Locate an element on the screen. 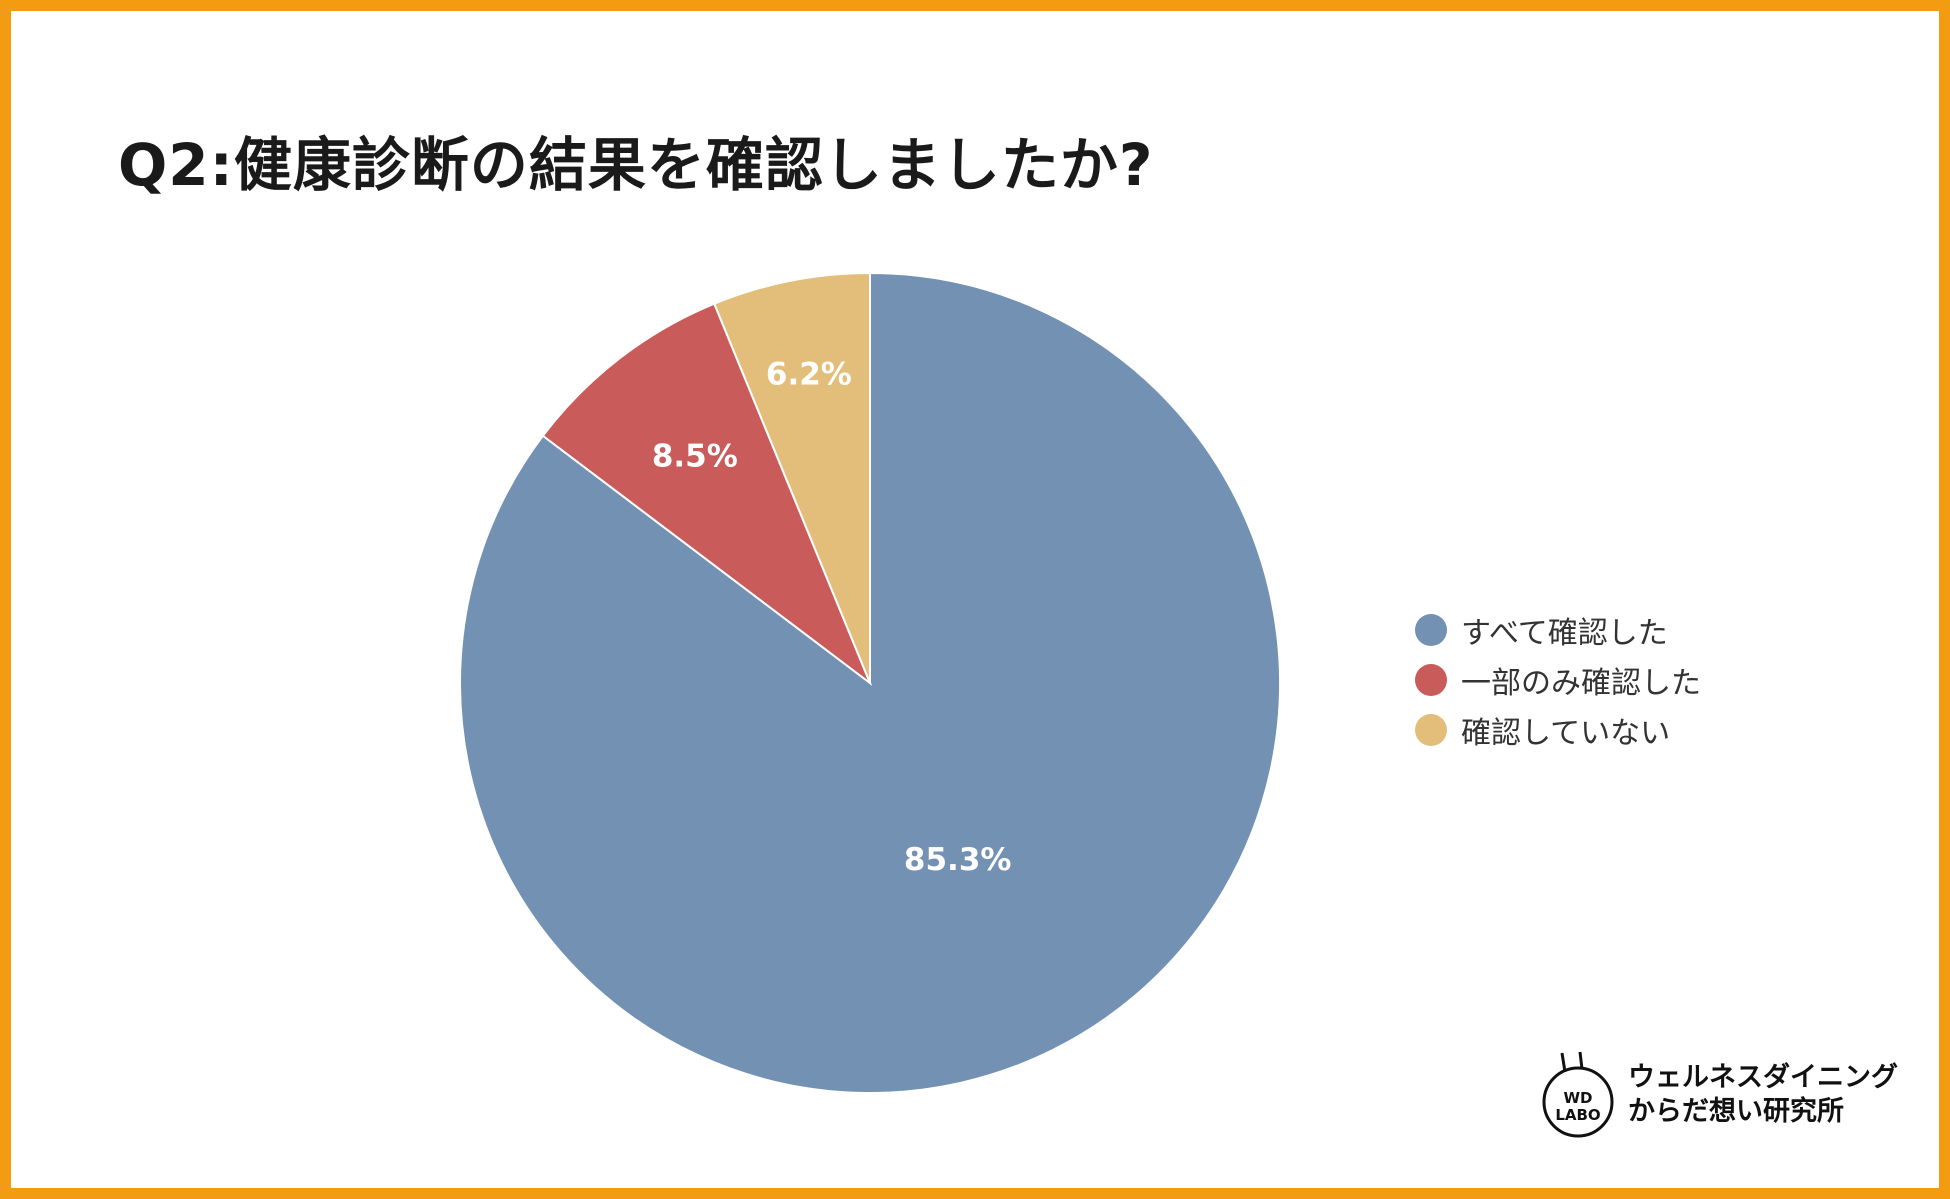  legend: すべて確認した 一部のみ確認した 確認していない is located at coordinates (1558, 680).